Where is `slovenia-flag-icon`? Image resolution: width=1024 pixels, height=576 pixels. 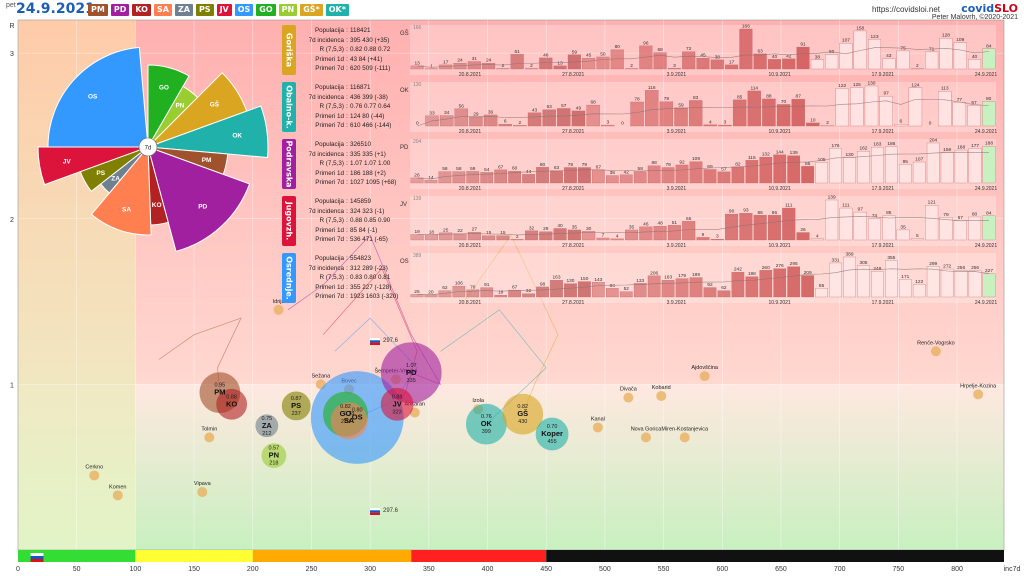 slovenia-flag-icon is located at coordinates (375, 341).